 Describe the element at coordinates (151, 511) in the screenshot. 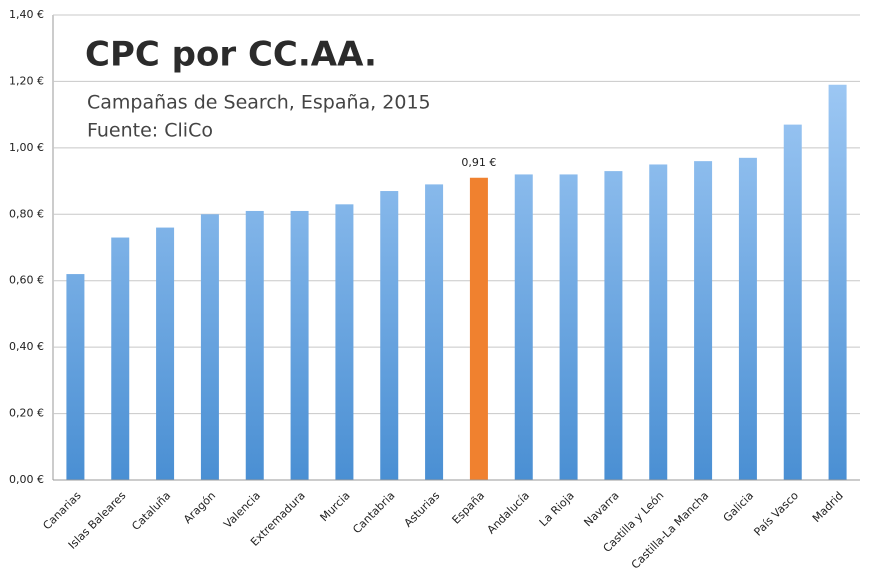

I see `x-tick-label: Cataluña` at that location.